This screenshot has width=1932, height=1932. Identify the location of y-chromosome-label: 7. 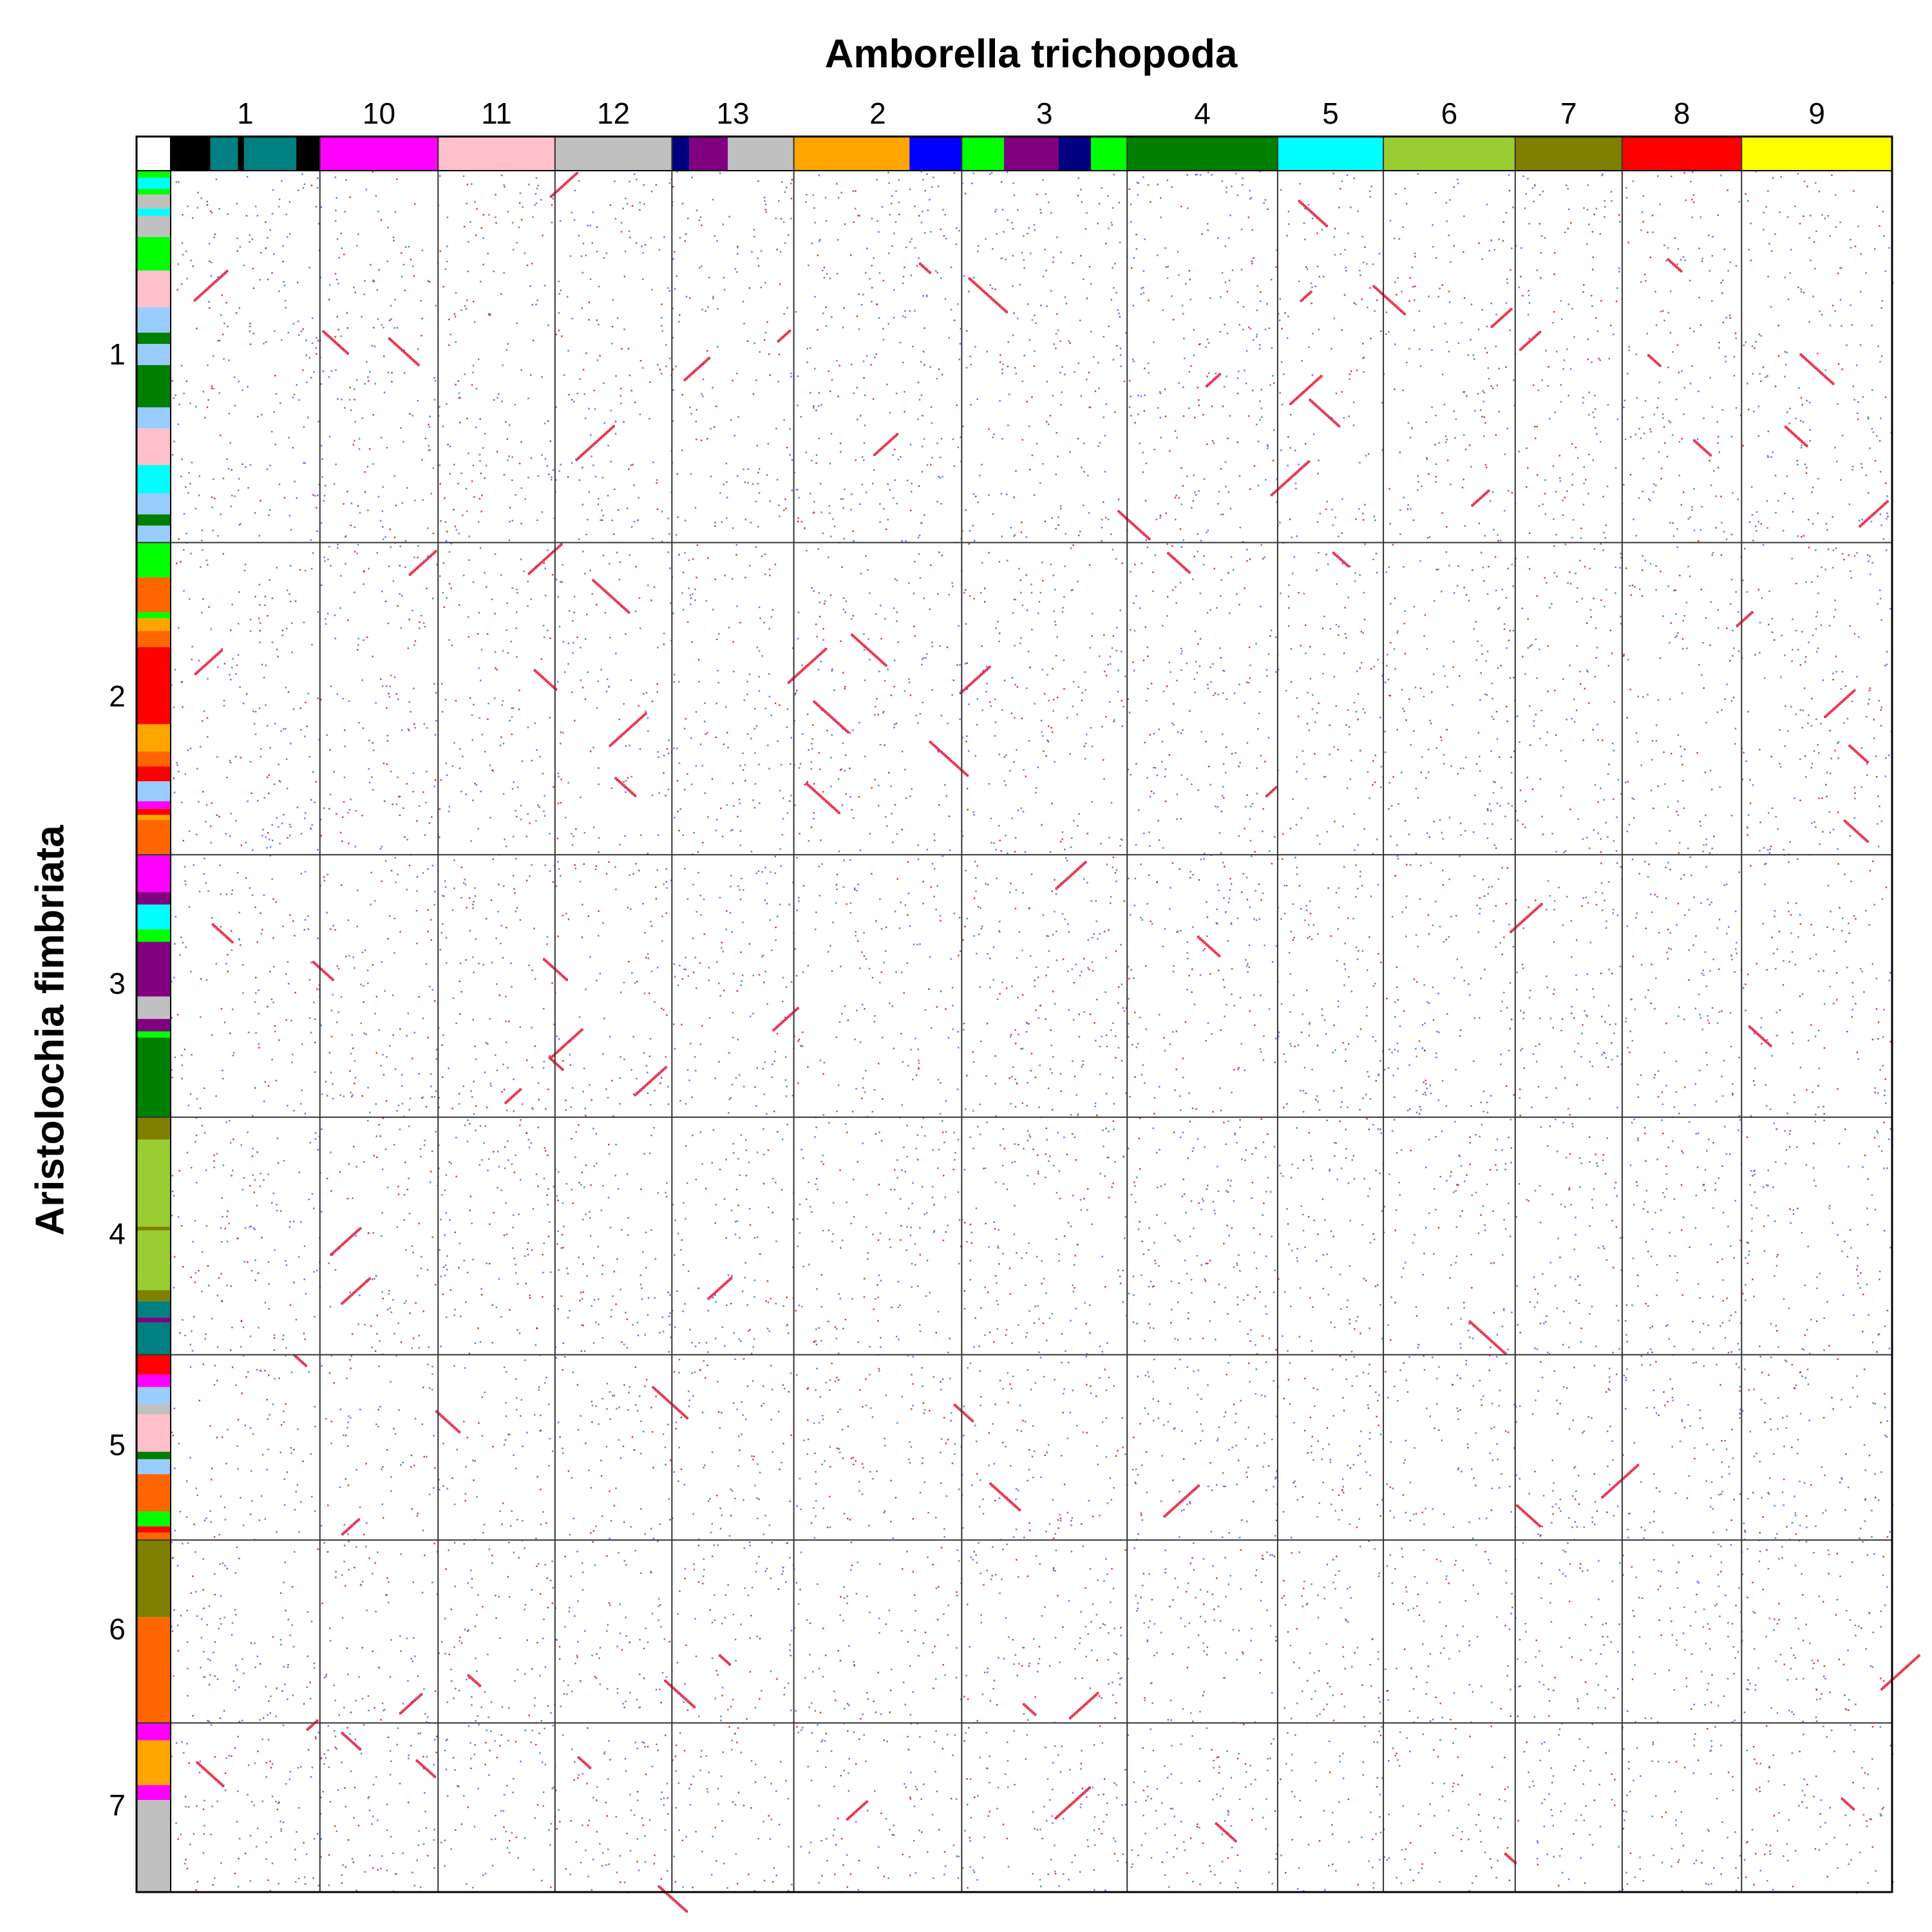
(117, 1805).